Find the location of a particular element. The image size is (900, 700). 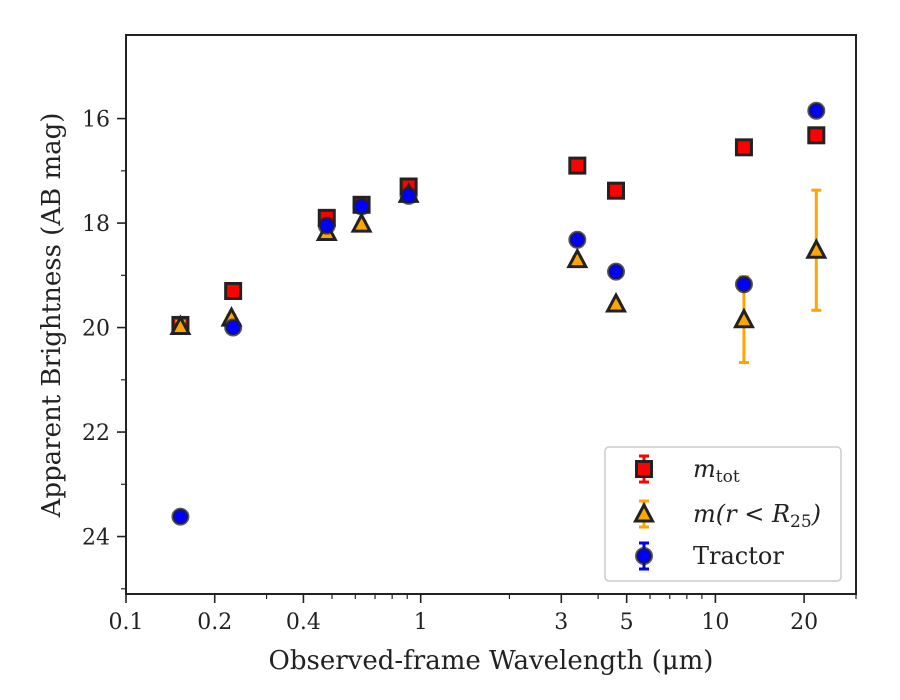

y-tick-label: 22 is located at coordinates (96, 433).